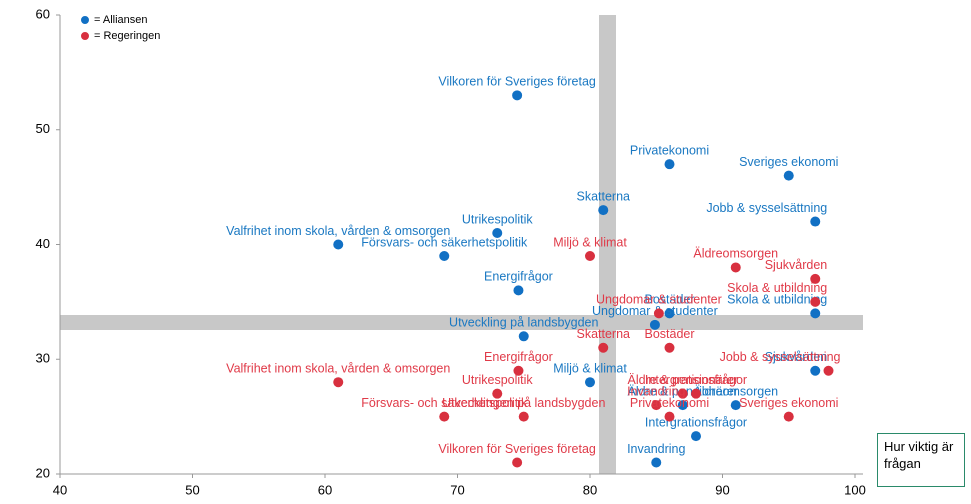  What do you see at coordinates (43, 243) in the screenshot?
I see `y-tick-label: 40` at bounding box center [43, 243].